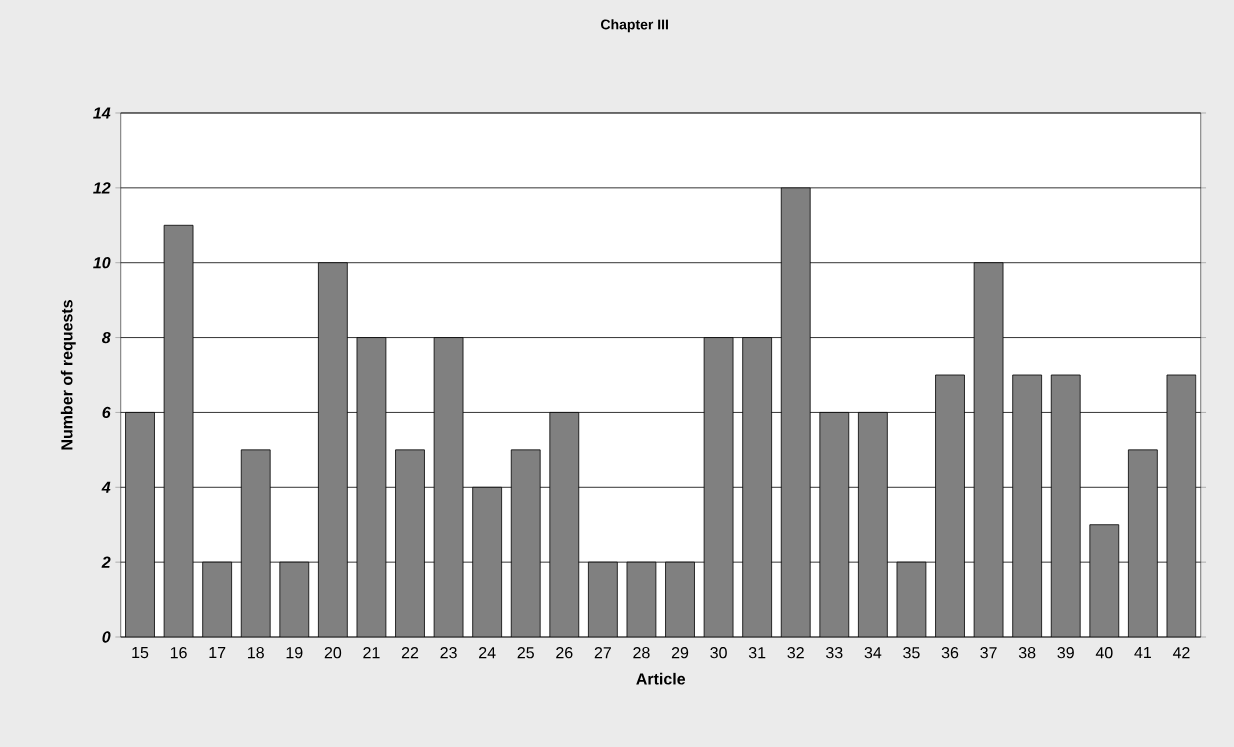 This screenshot has width=1234, height=747. Describe the element at coordinates (102, 188) in the screenshot. I see `y-tick-label: 12` at that location.